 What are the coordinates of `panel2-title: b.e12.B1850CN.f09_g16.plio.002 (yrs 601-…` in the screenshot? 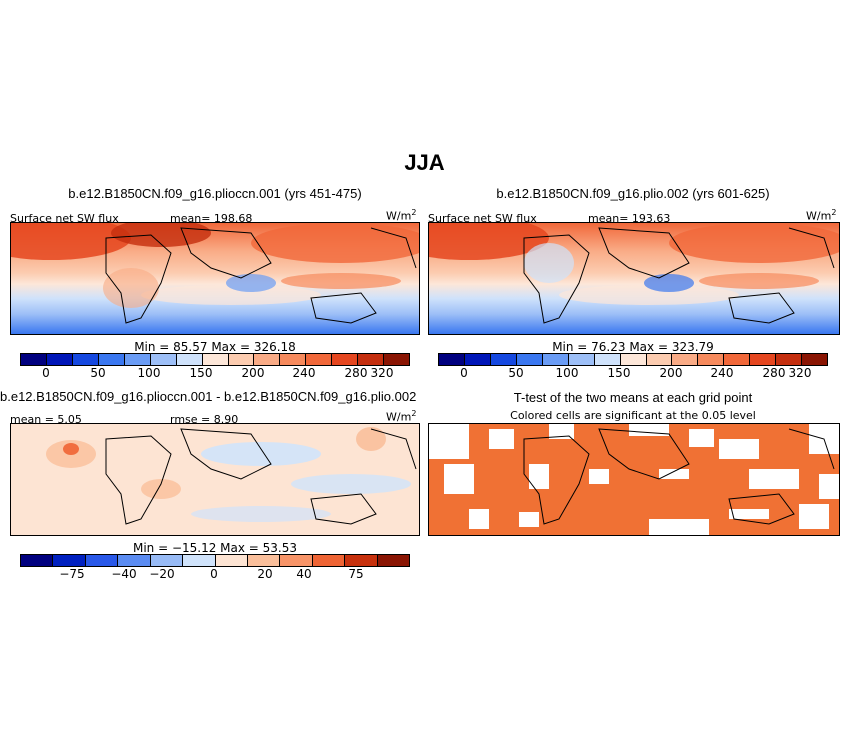 It's located at (633, 193).